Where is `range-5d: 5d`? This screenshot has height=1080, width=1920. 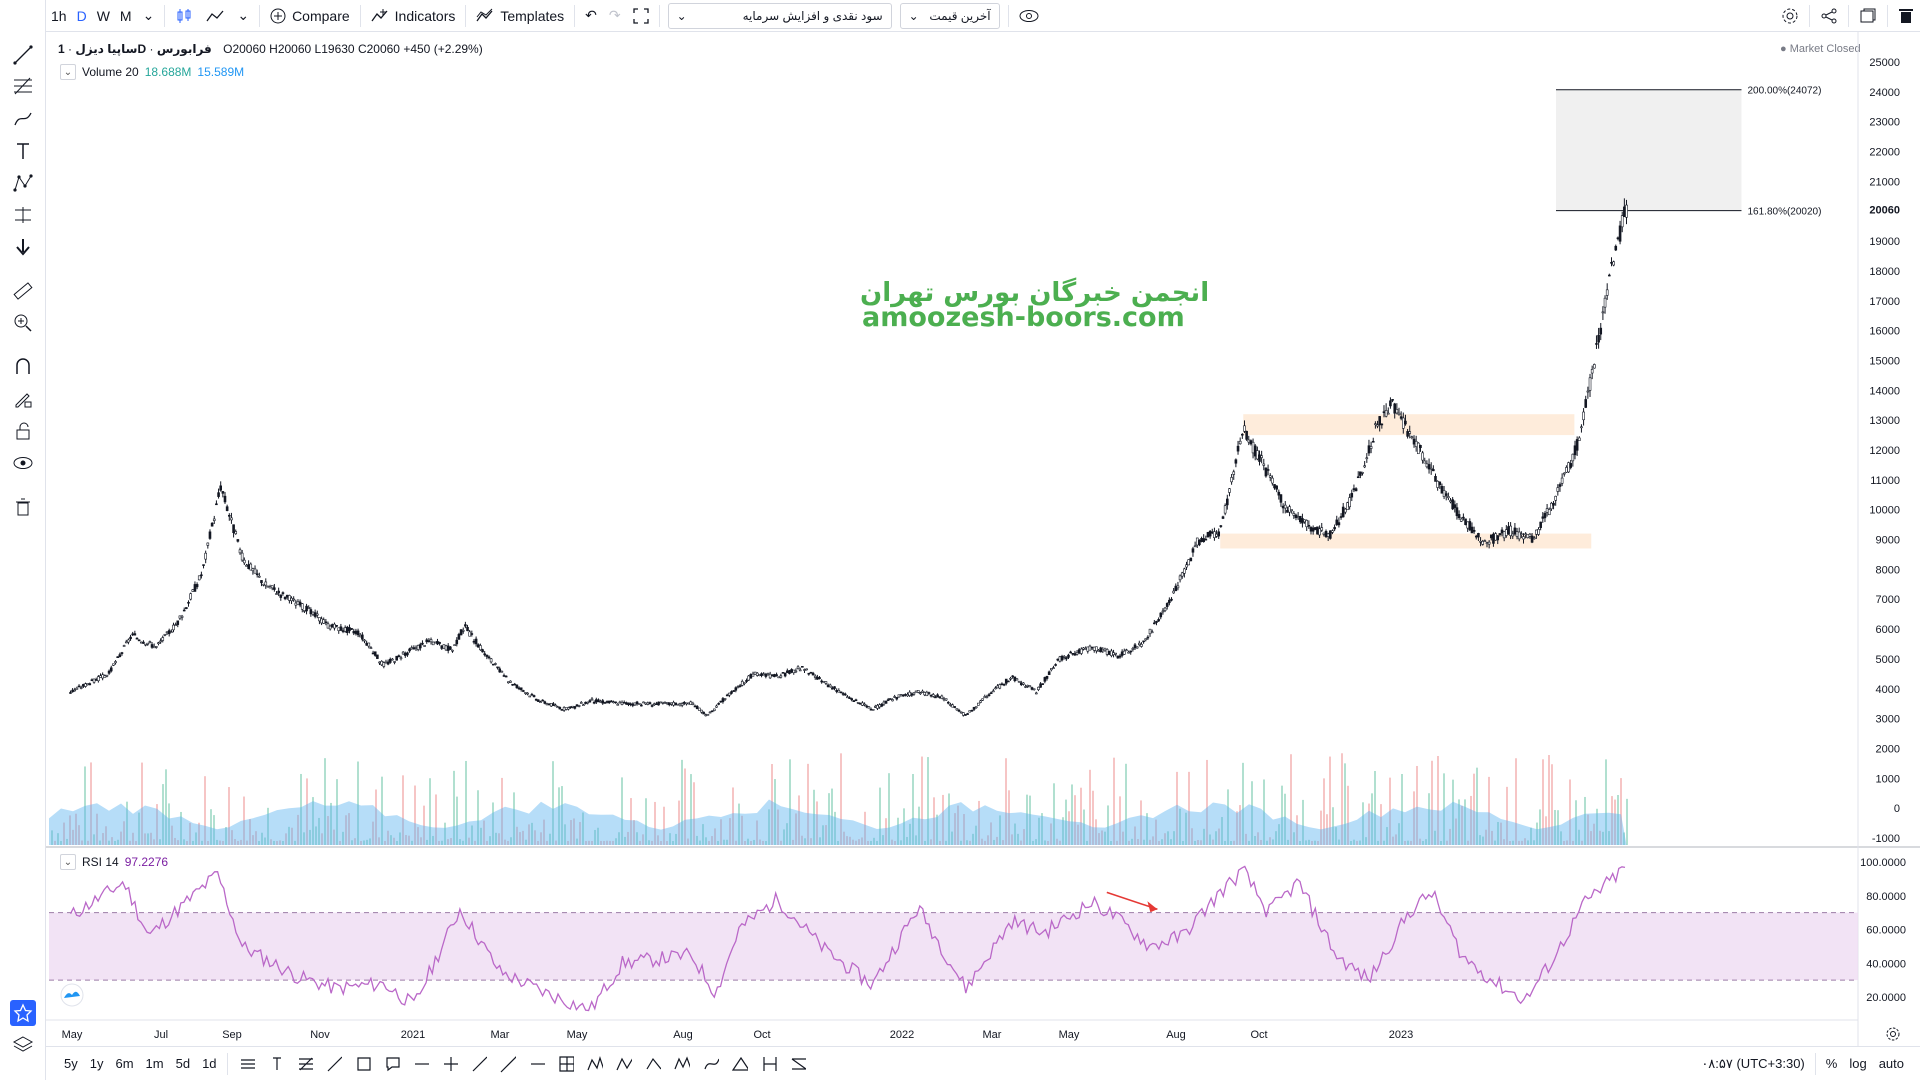 range-5d: 5d is located at coordinates (183, 1063).